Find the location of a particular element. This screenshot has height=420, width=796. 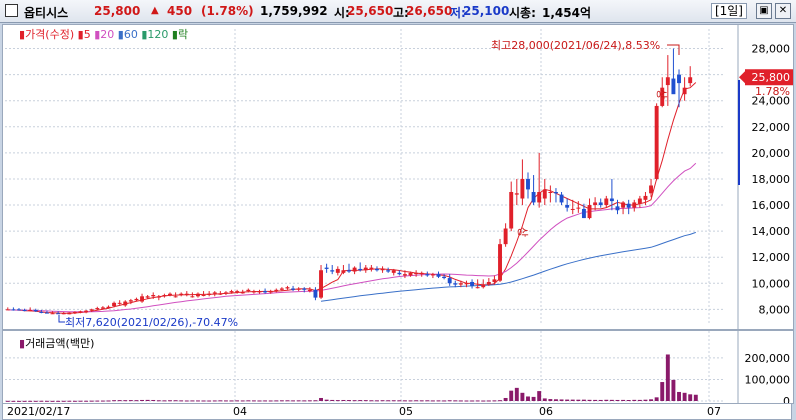

volume: 1,759,992 is located at coordinates (294, 11).